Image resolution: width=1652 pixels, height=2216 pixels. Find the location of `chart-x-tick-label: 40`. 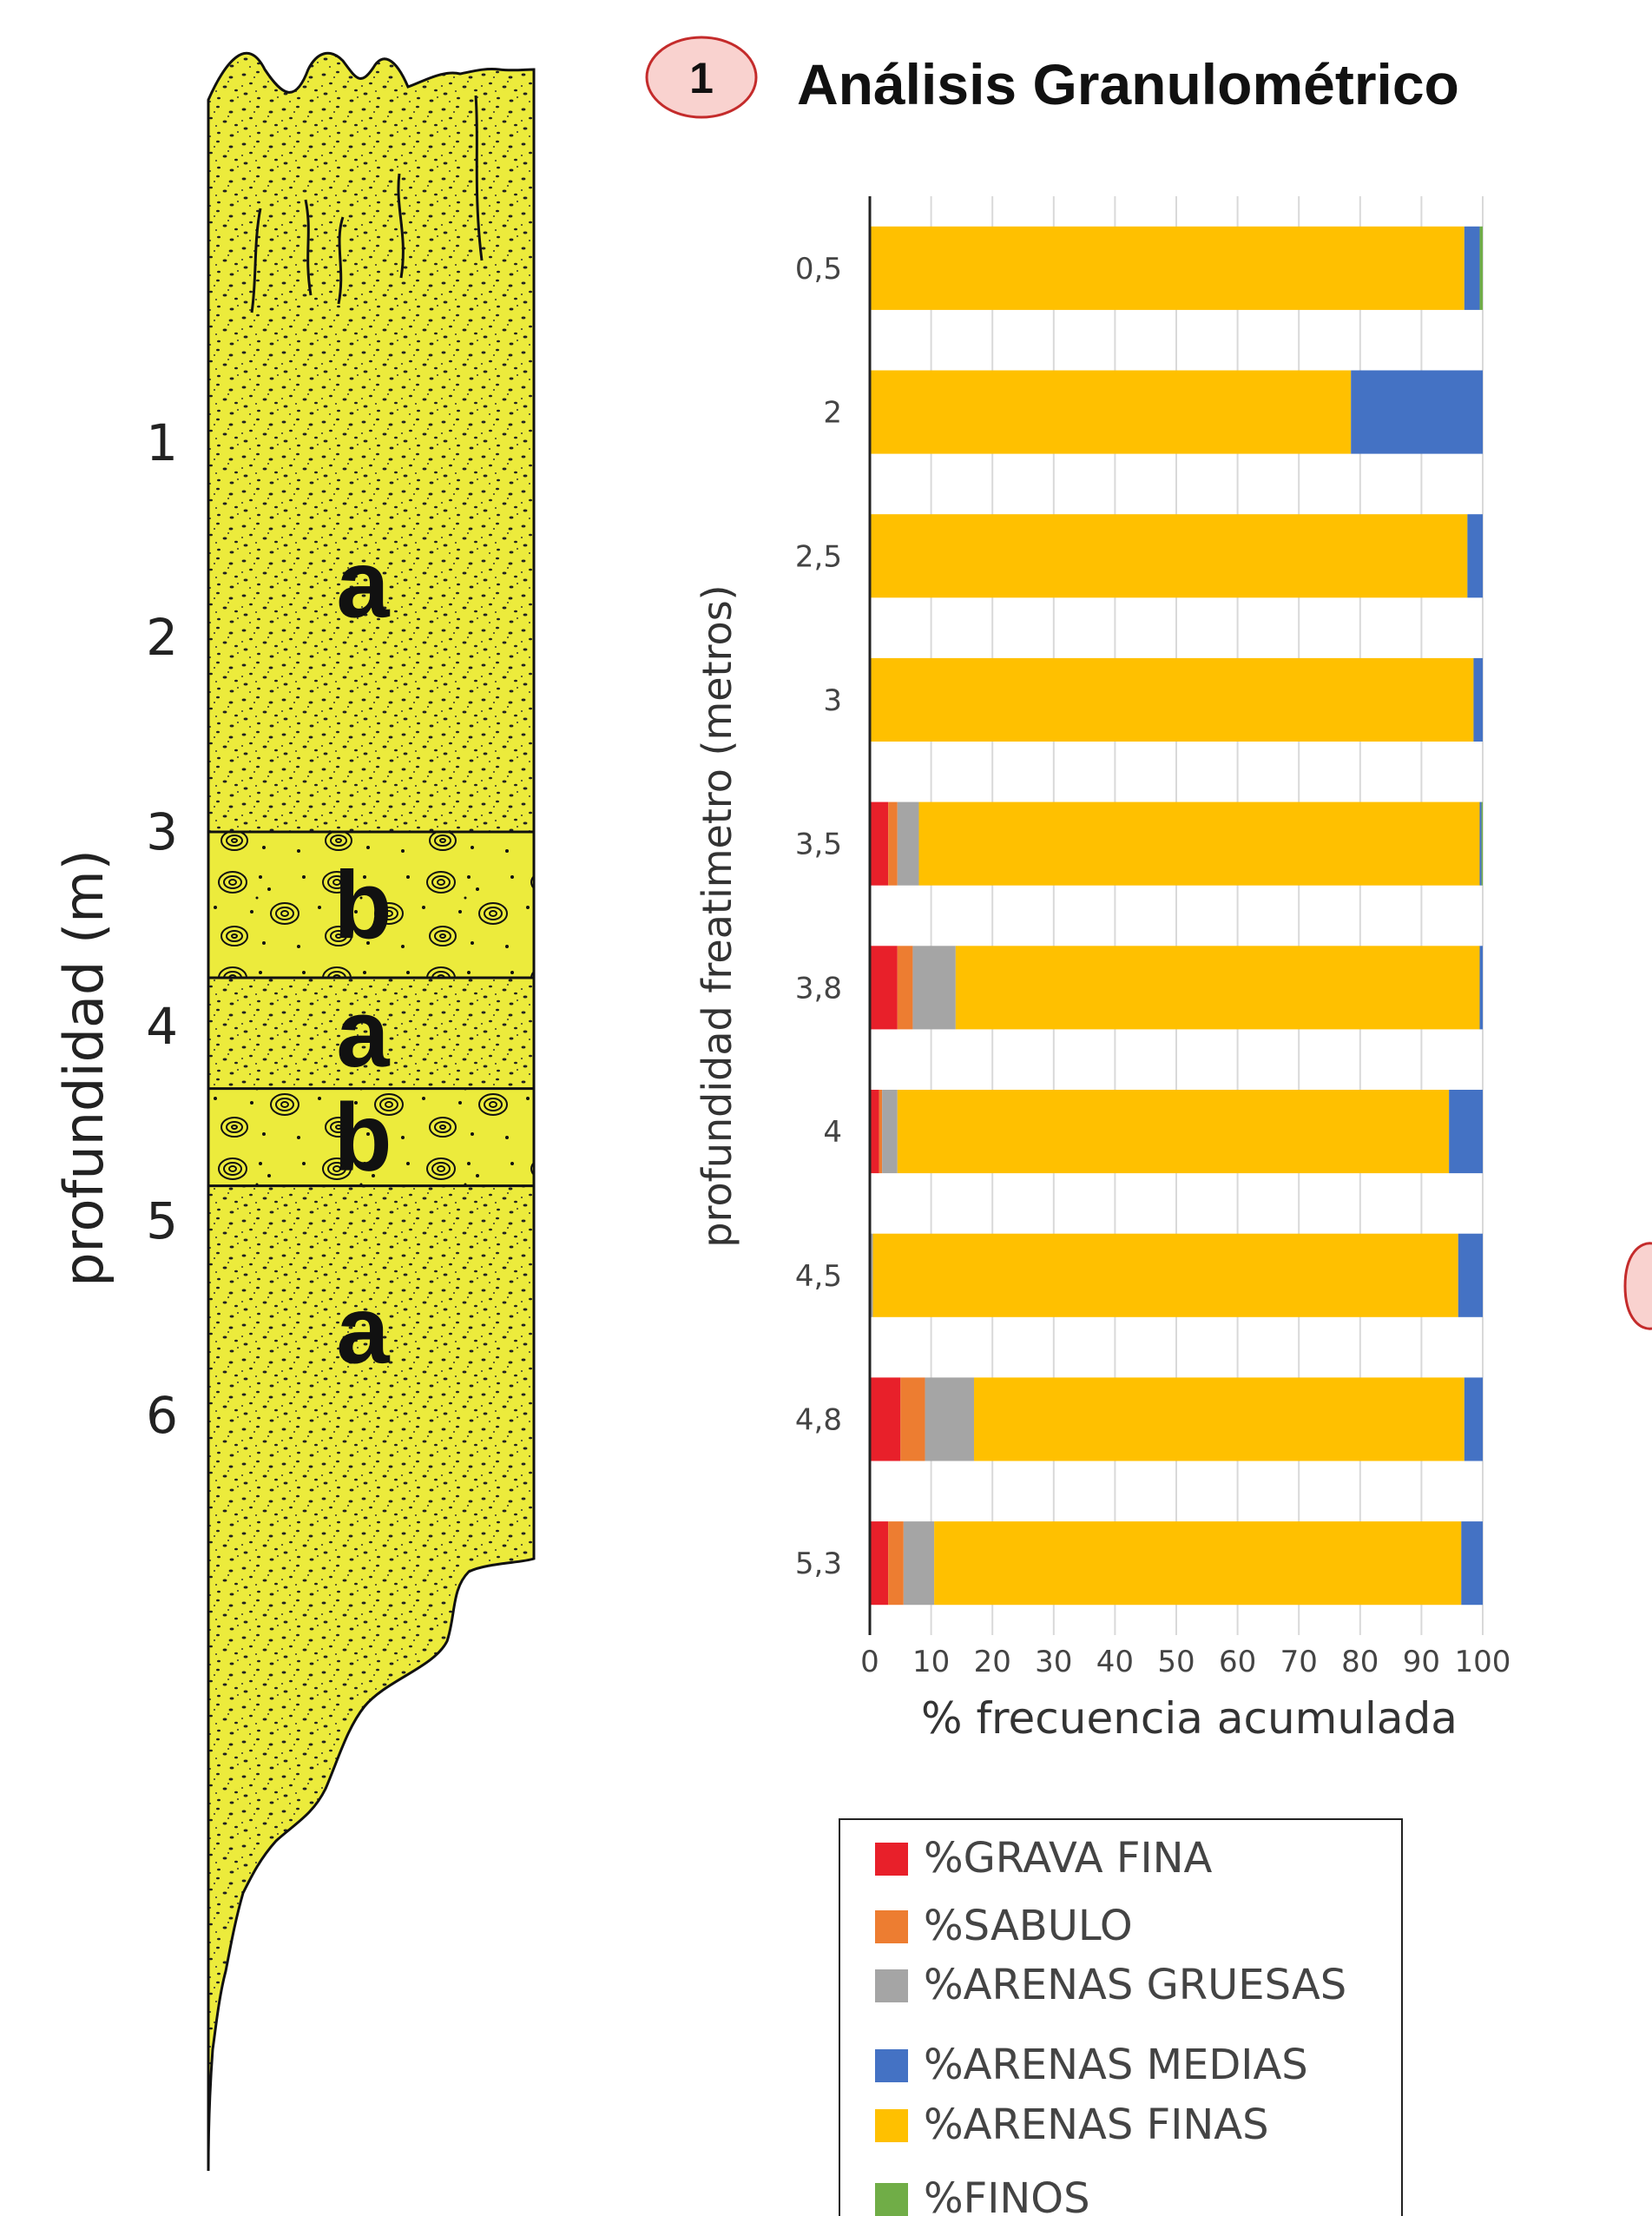

chart-x-tick-label: 40 is located at coordinates (1115, 1662).